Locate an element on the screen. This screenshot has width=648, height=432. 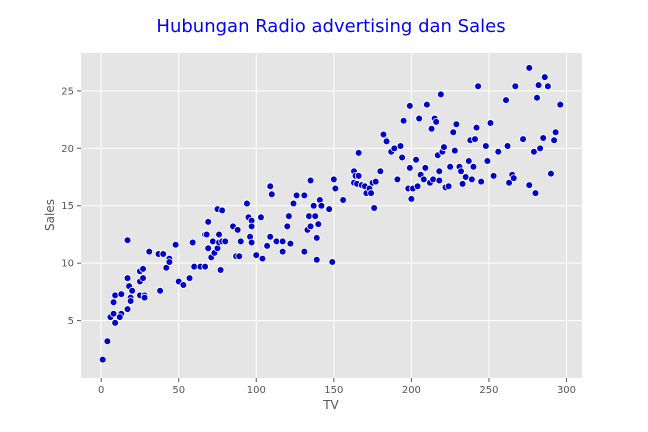
x-tick-label: 50 is located at coordinates (178, 390).